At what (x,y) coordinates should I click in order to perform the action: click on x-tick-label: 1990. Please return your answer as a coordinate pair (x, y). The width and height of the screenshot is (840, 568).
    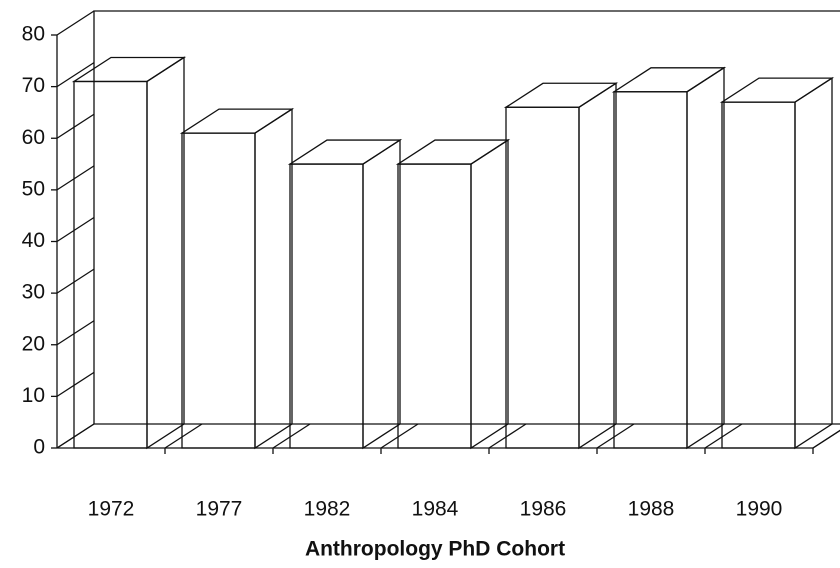
    Looking at the image, I should click on (759, 509).